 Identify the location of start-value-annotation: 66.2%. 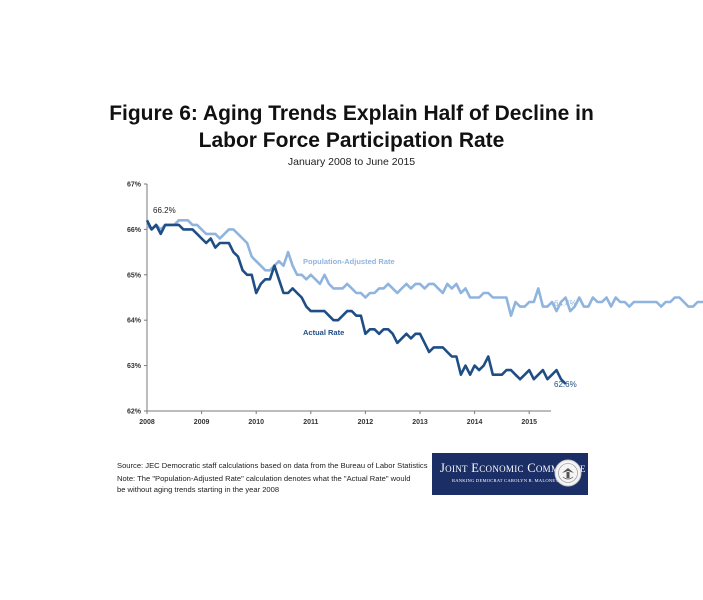
(164, 210).